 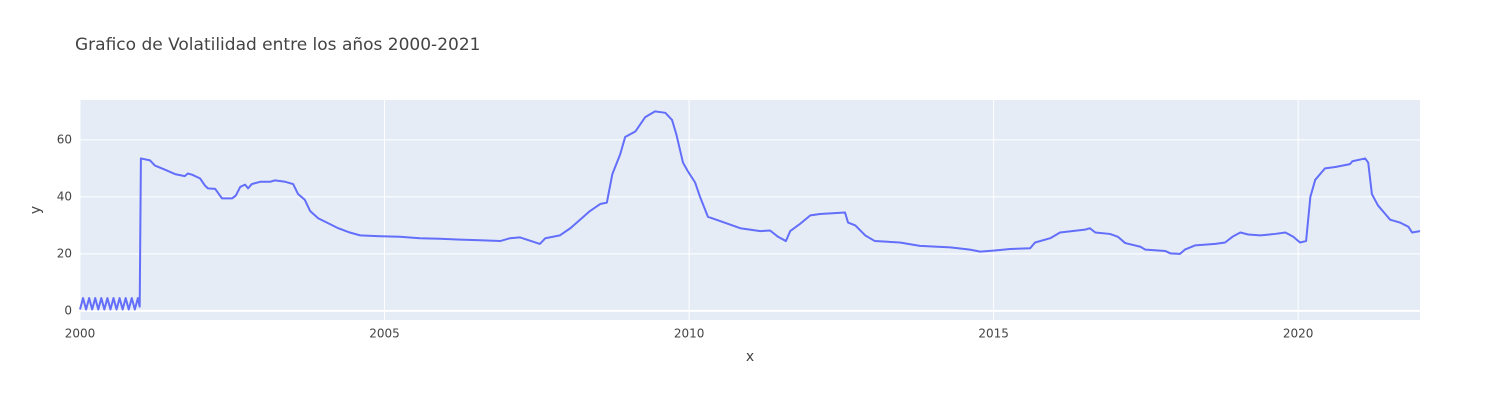 What do you see at coordinates (80, 334) in the screenshot?
I see `x-tick-label: 2000` at bounding box center [80, 334].